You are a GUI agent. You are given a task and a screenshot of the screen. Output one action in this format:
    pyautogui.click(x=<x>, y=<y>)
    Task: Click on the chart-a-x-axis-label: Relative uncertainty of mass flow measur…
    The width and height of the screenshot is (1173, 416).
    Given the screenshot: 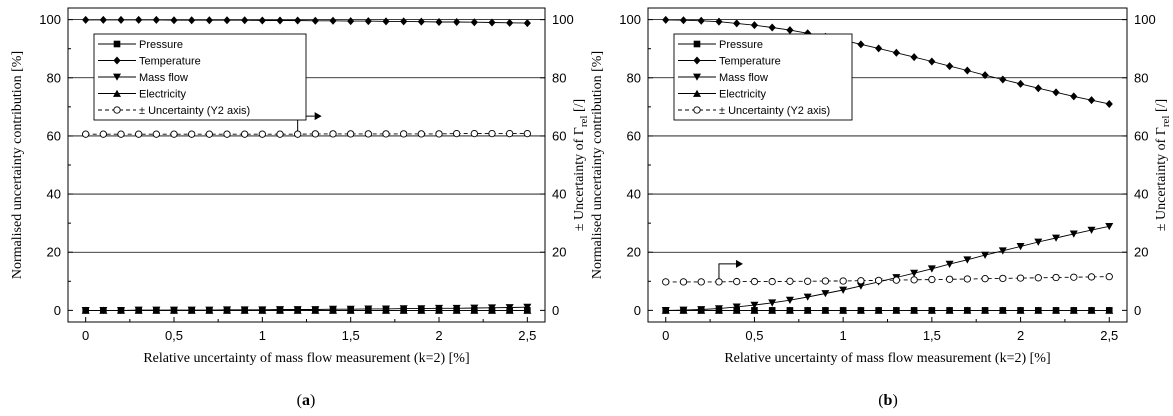 What is the action you would take?
    pyautogui.click(x=306, y=358)
    